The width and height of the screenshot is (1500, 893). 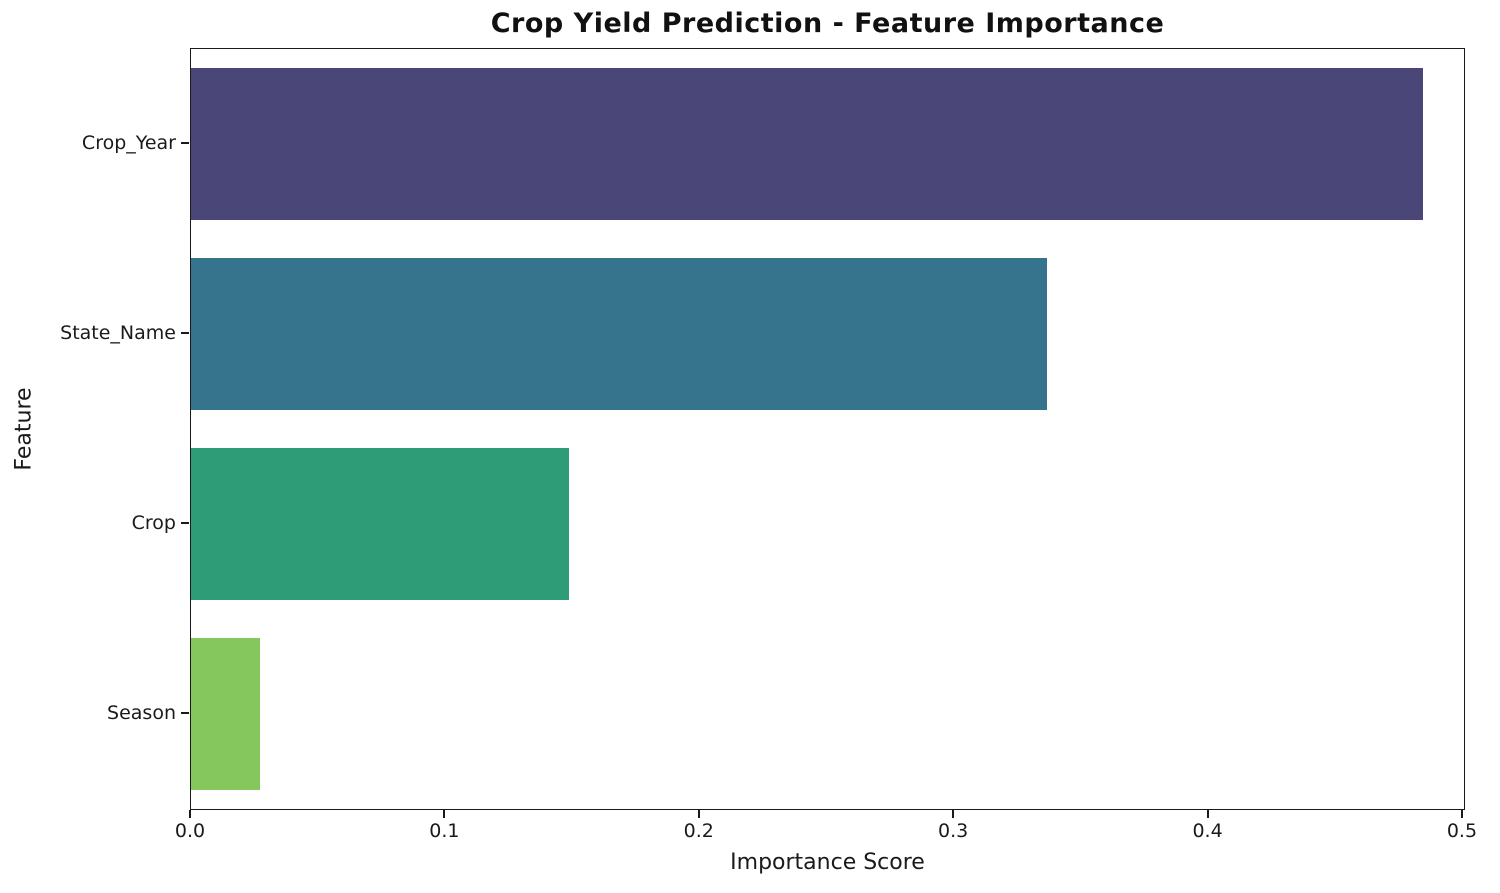 I want to click on x-axis-tick-labels: 0.0 0.1 0.2 0.3 0.4 0.5, so click(x=826, y=833).